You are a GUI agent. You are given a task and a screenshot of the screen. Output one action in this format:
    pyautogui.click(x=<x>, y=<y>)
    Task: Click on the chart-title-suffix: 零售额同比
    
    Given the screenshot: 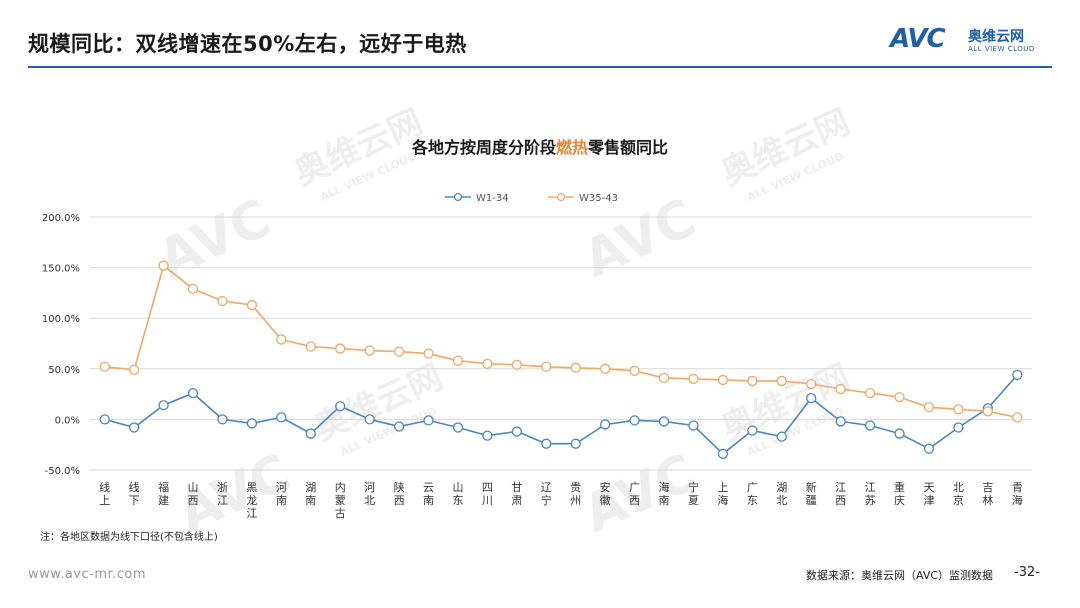 What is the action you would take?
    pyautogui.click(x=628, y=147)
    